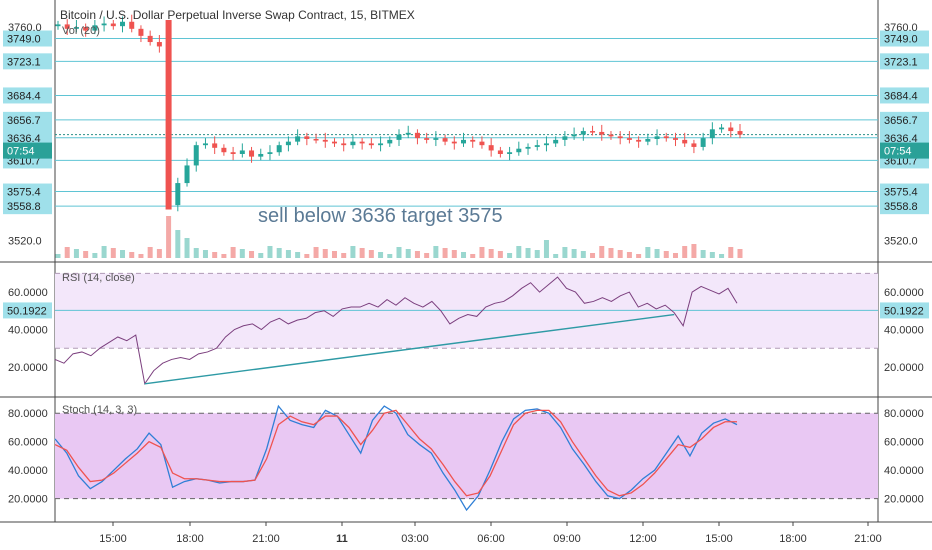  Describe the element at coordinates (904, 311) in the screenshot. I see `rsi-value-right: 50.1922` at that location.